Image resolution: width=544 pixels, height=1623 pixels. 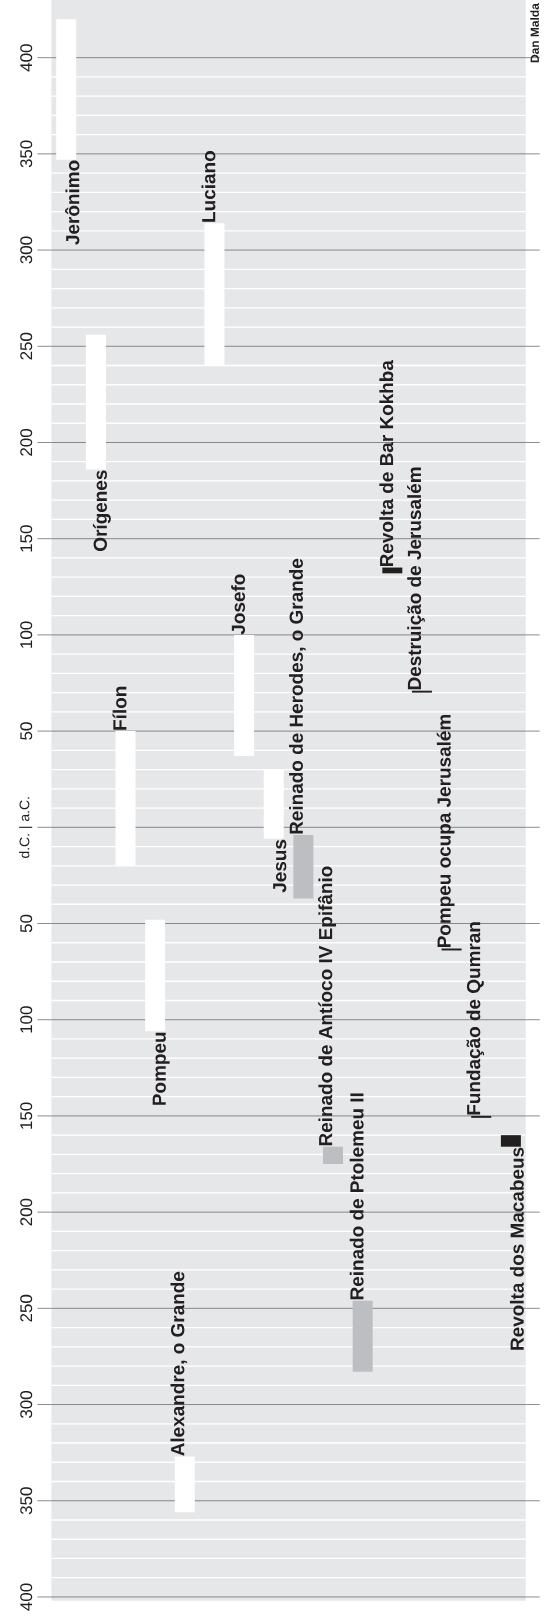 What do you see at coordinates (386, 463) in the screenshot?
I see `text: Revolta de Bar Kokhba` at bounding box center [386, 463].